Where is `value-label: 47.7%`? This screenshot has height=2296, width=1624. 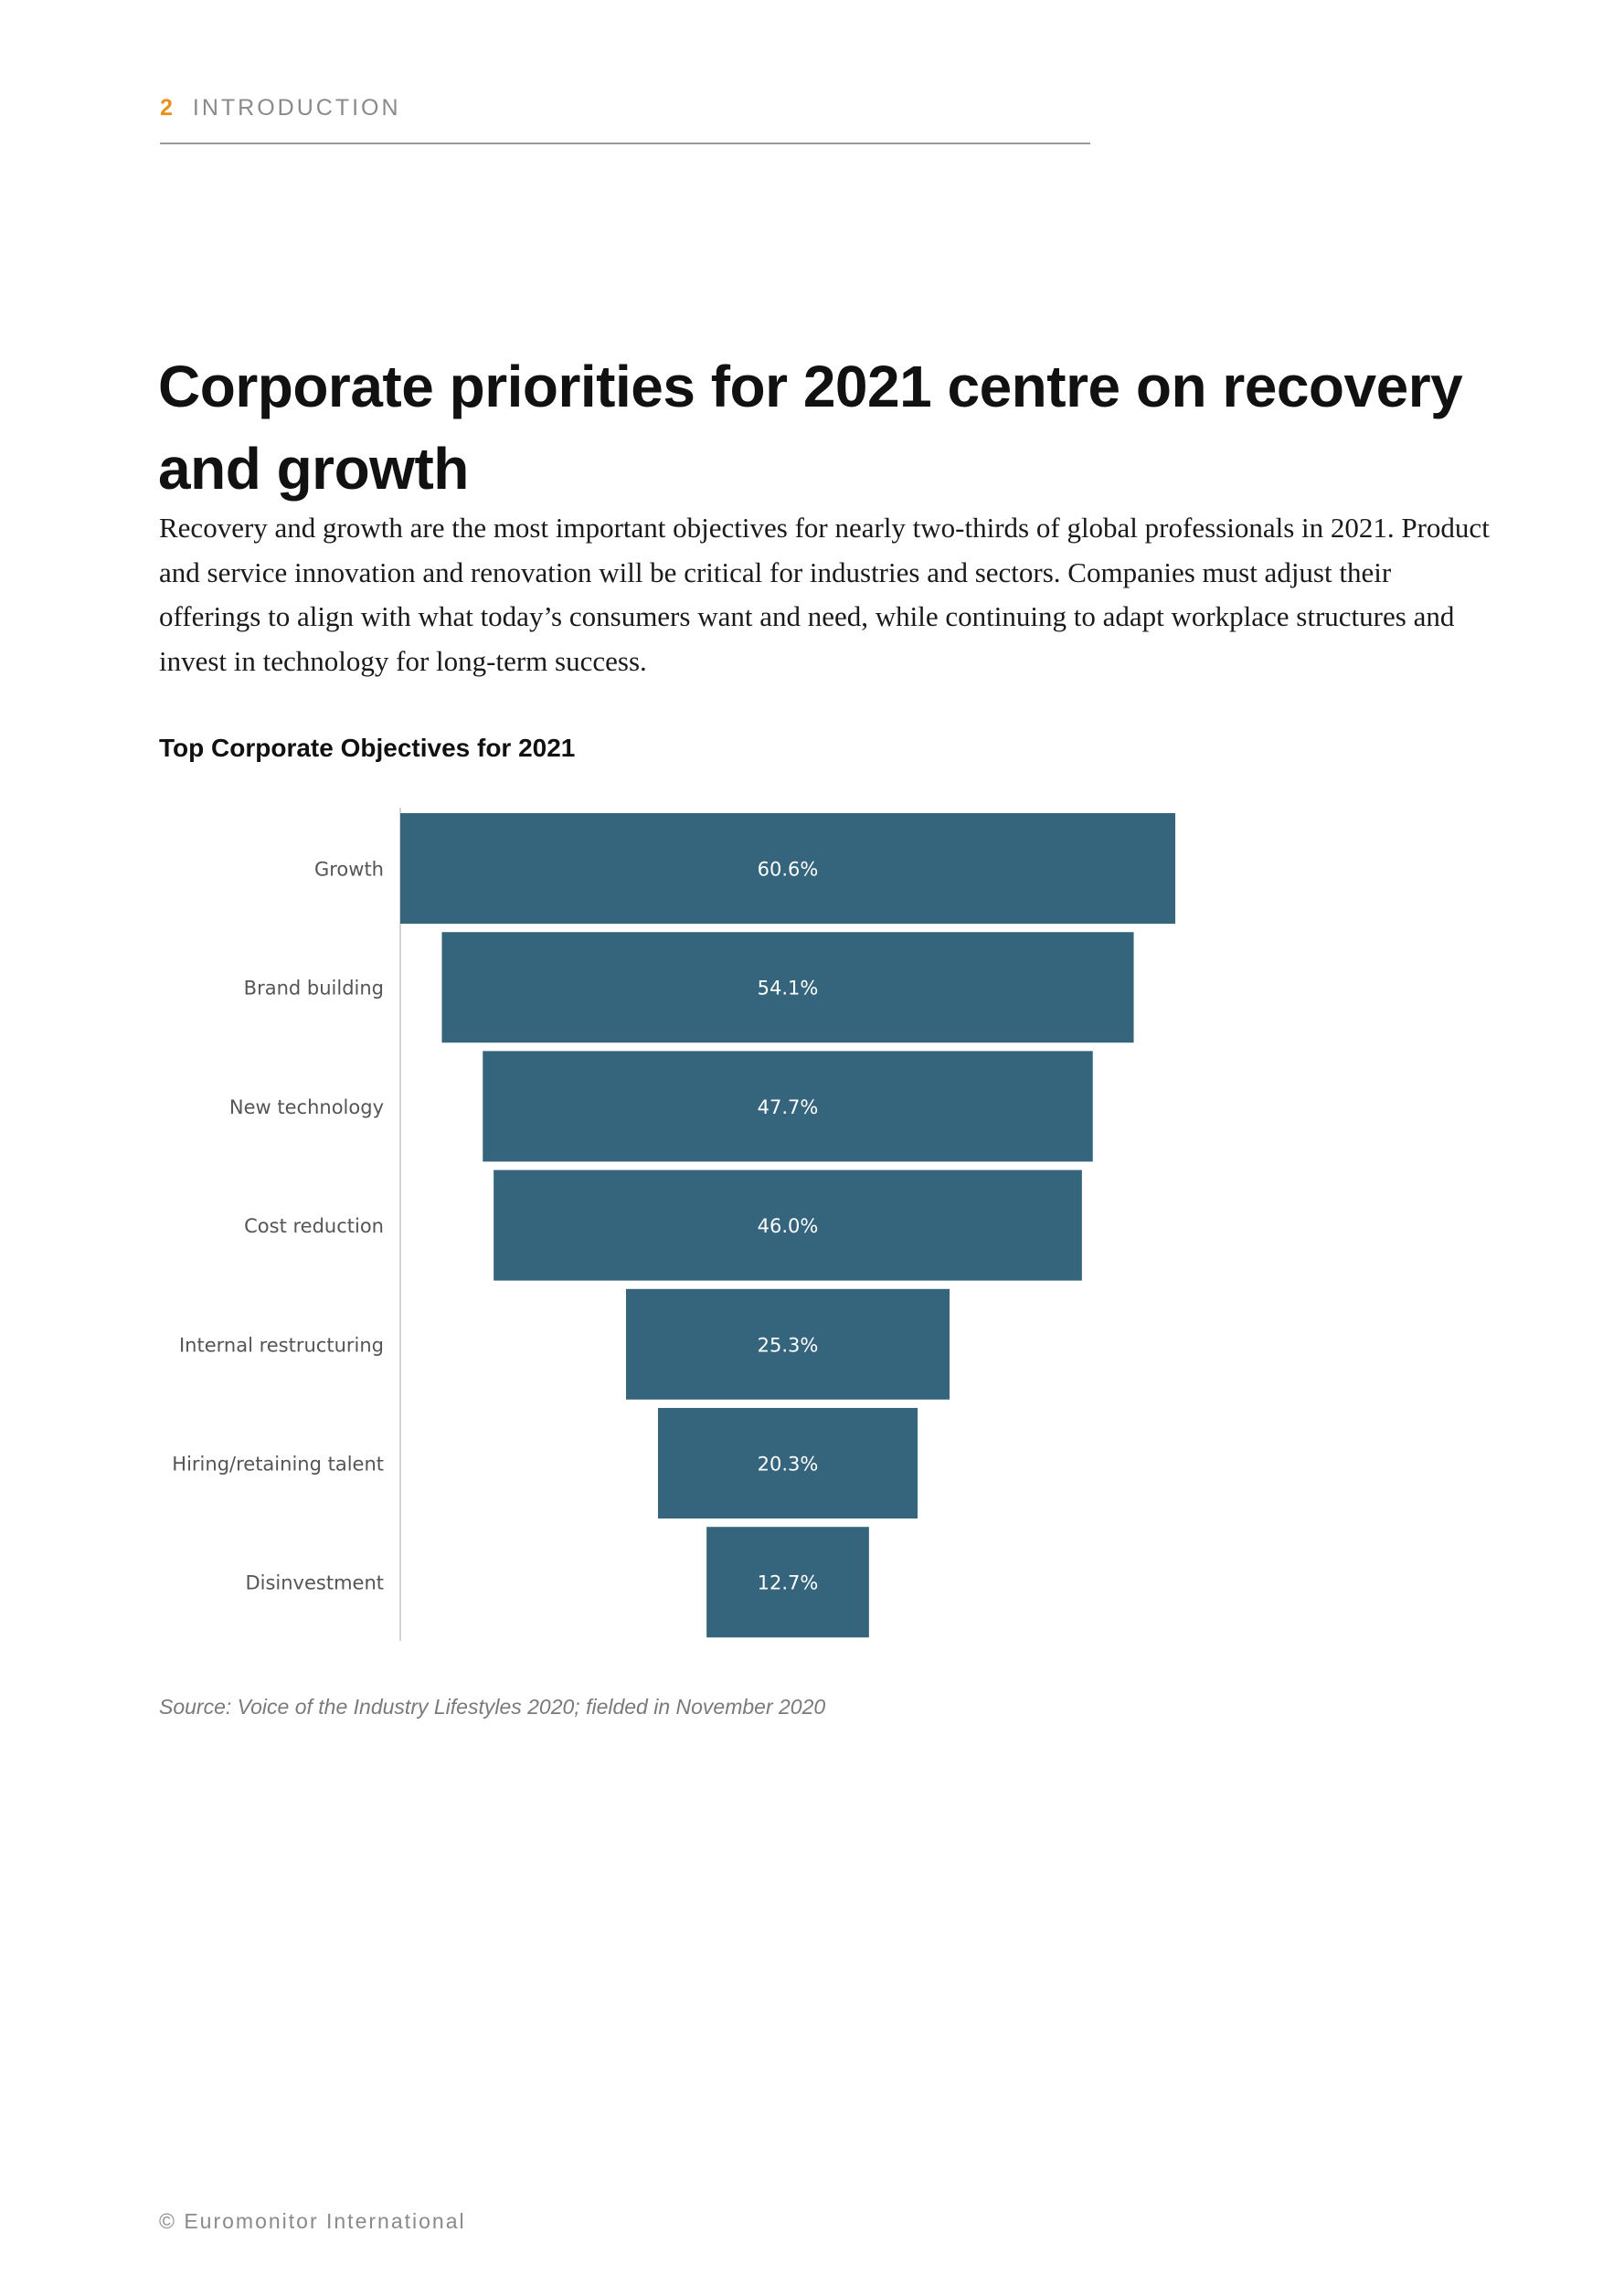 value-label: 47.7% is located at coordinates (788, 1107).